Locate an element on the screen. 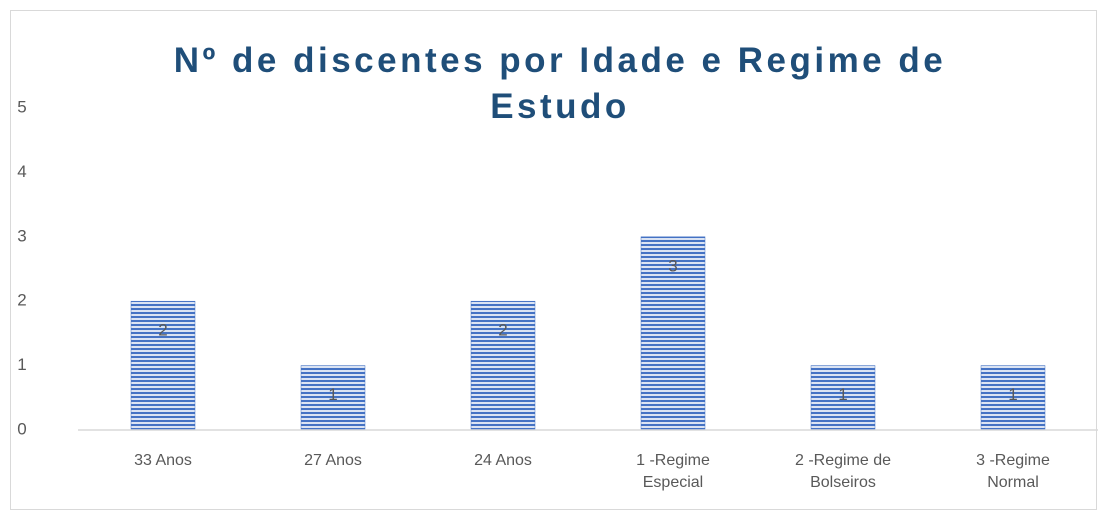  data-label: 3 is located at coordinates (672, 265).